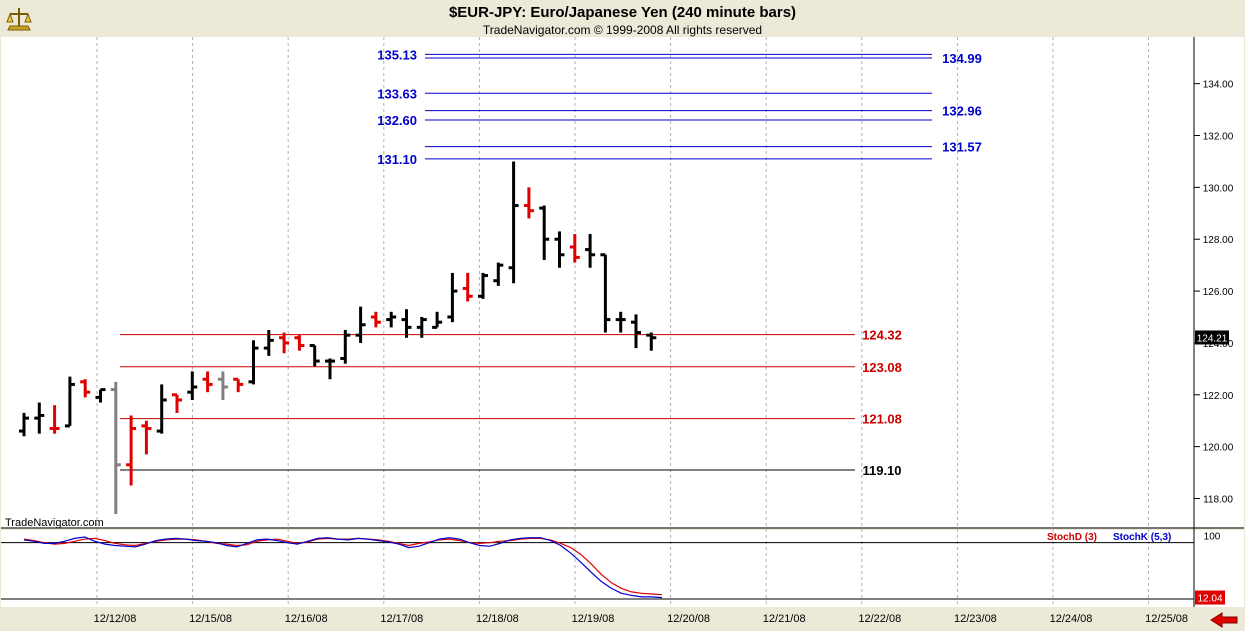 Image resolution: width=1245 pixels, height=631 pixels. Describe the element at coordinates (1142, 537) in the screenshot. I see `legend-stochk: StochK (5,3)` at that location.